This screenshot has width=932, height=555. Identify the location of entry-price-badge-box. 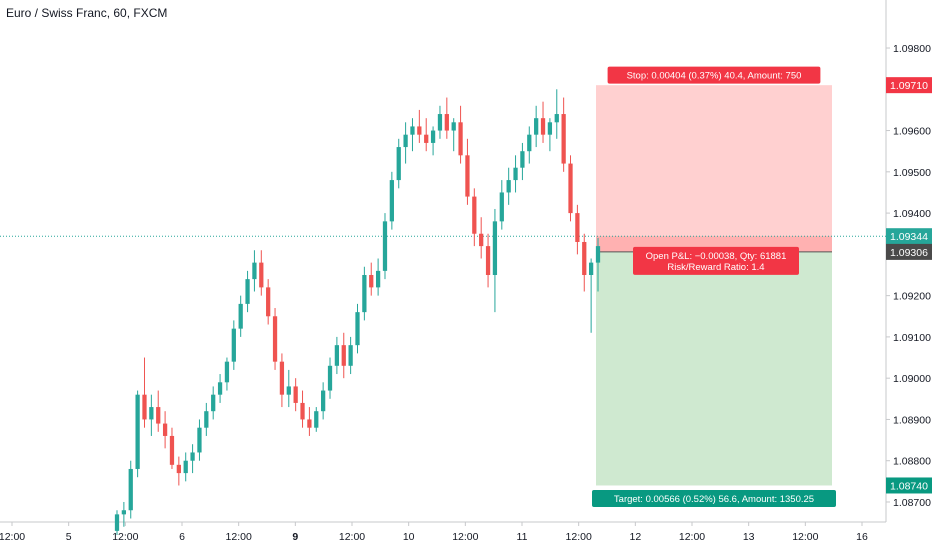
(909, 251).